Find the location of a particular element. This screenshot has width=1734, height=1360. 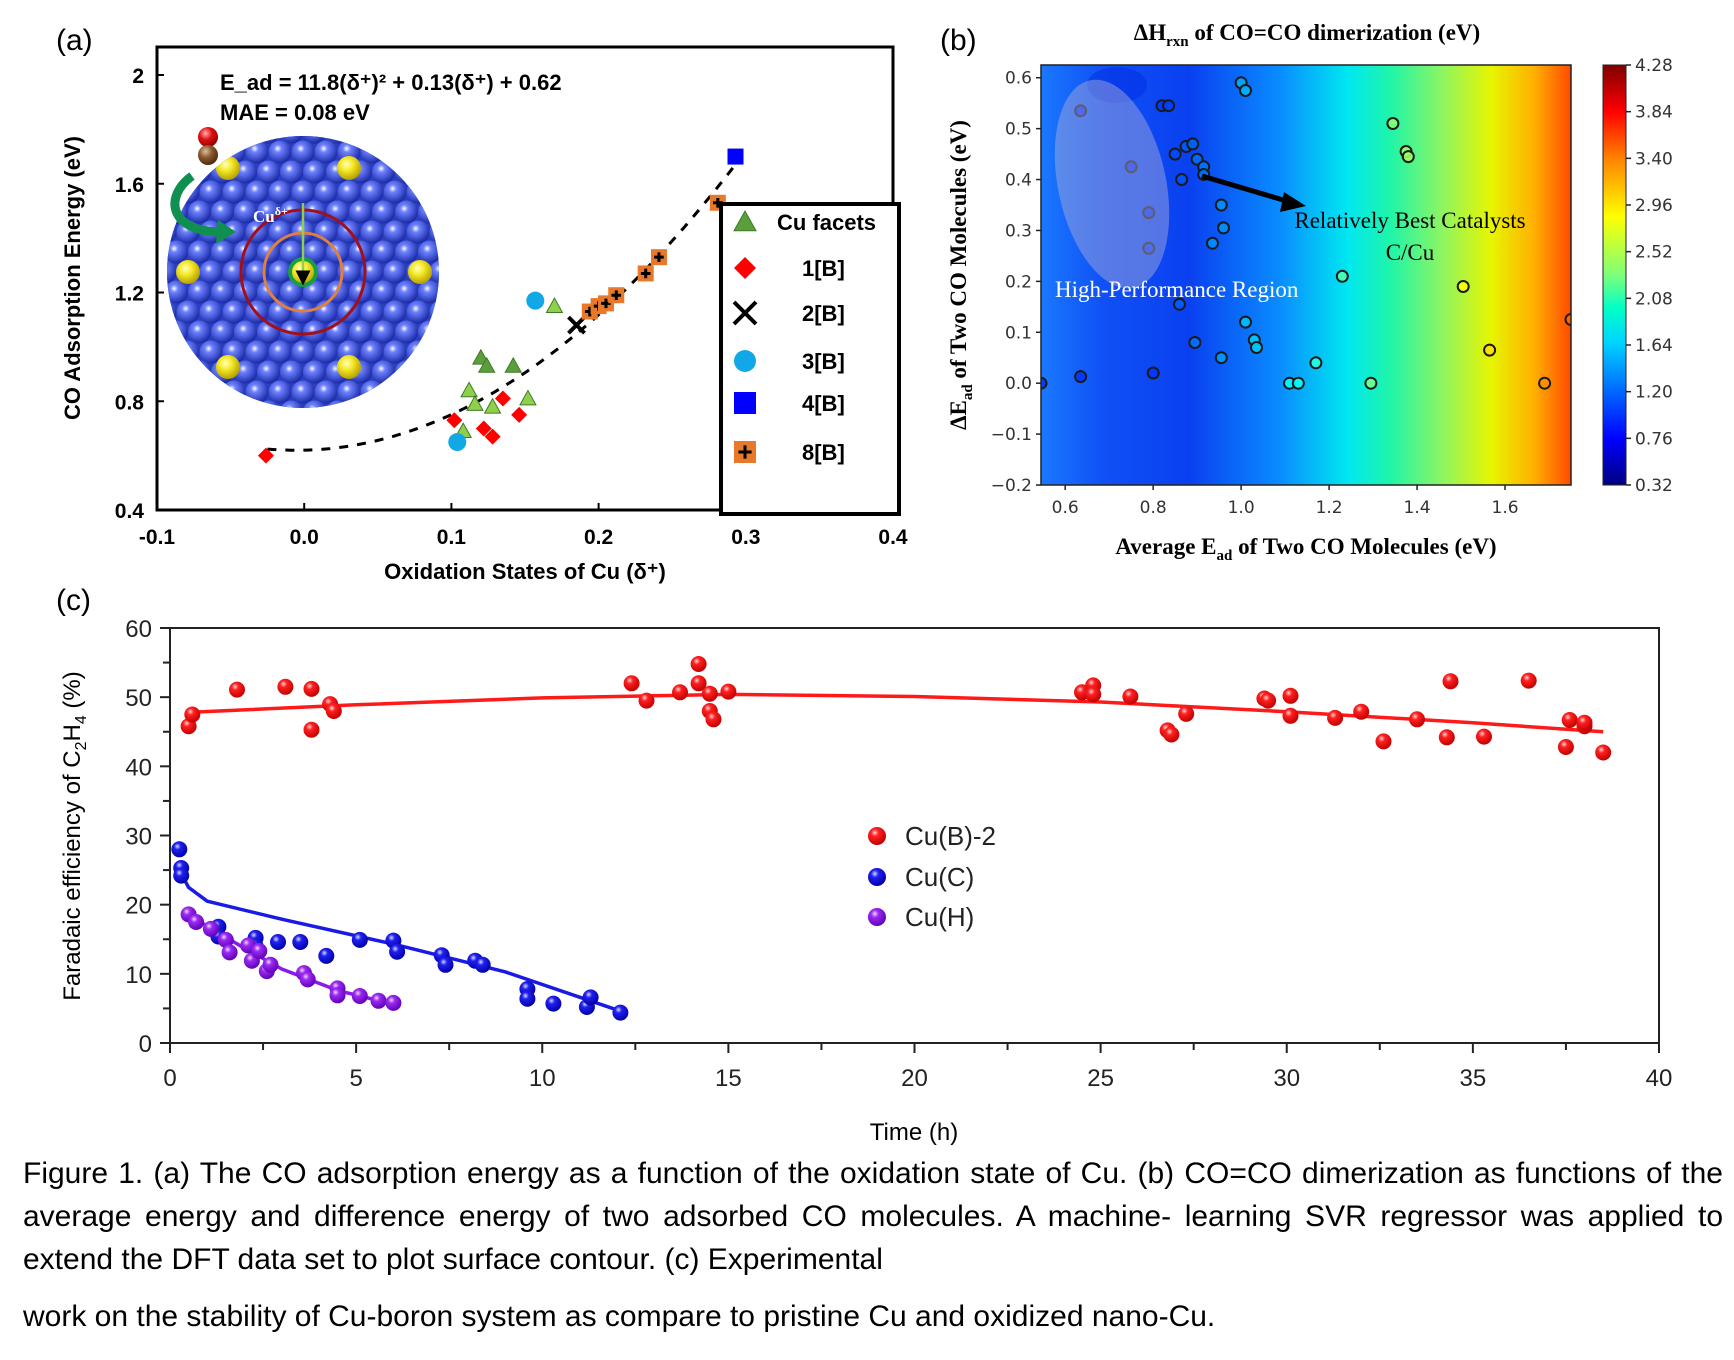

data-point-8-b- is located at coordinates (645, 273).